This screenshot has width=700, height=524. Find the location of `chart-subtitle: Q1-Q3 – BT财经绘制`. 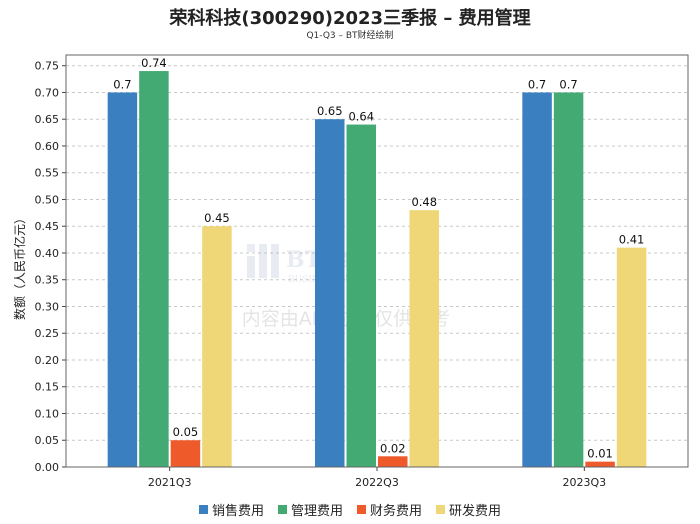

chart-subtitle: Q1-Q3 – BT财经绘制 is located at coordinates (350, 36).